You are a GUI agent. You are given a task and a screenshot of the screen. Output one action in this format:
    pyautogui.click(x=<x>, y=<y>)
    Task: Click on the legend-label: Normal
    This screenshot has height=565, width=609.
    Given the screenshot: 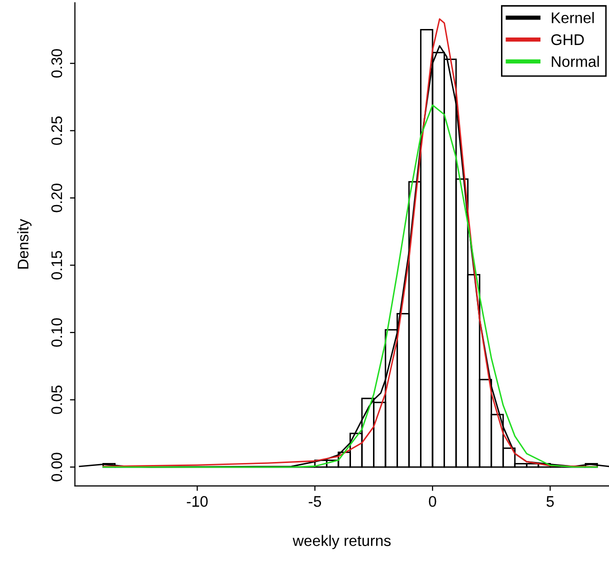 What is the action you would take?
    pyautogui.click(x=575, y=61)
    